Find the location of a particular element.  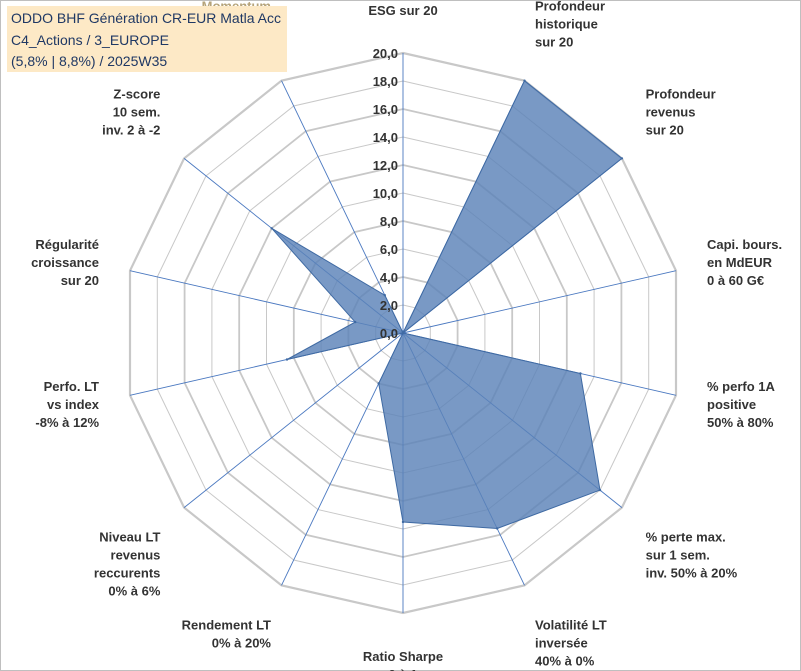

tick-label: 14,0 is located at coordinates (385, 137).